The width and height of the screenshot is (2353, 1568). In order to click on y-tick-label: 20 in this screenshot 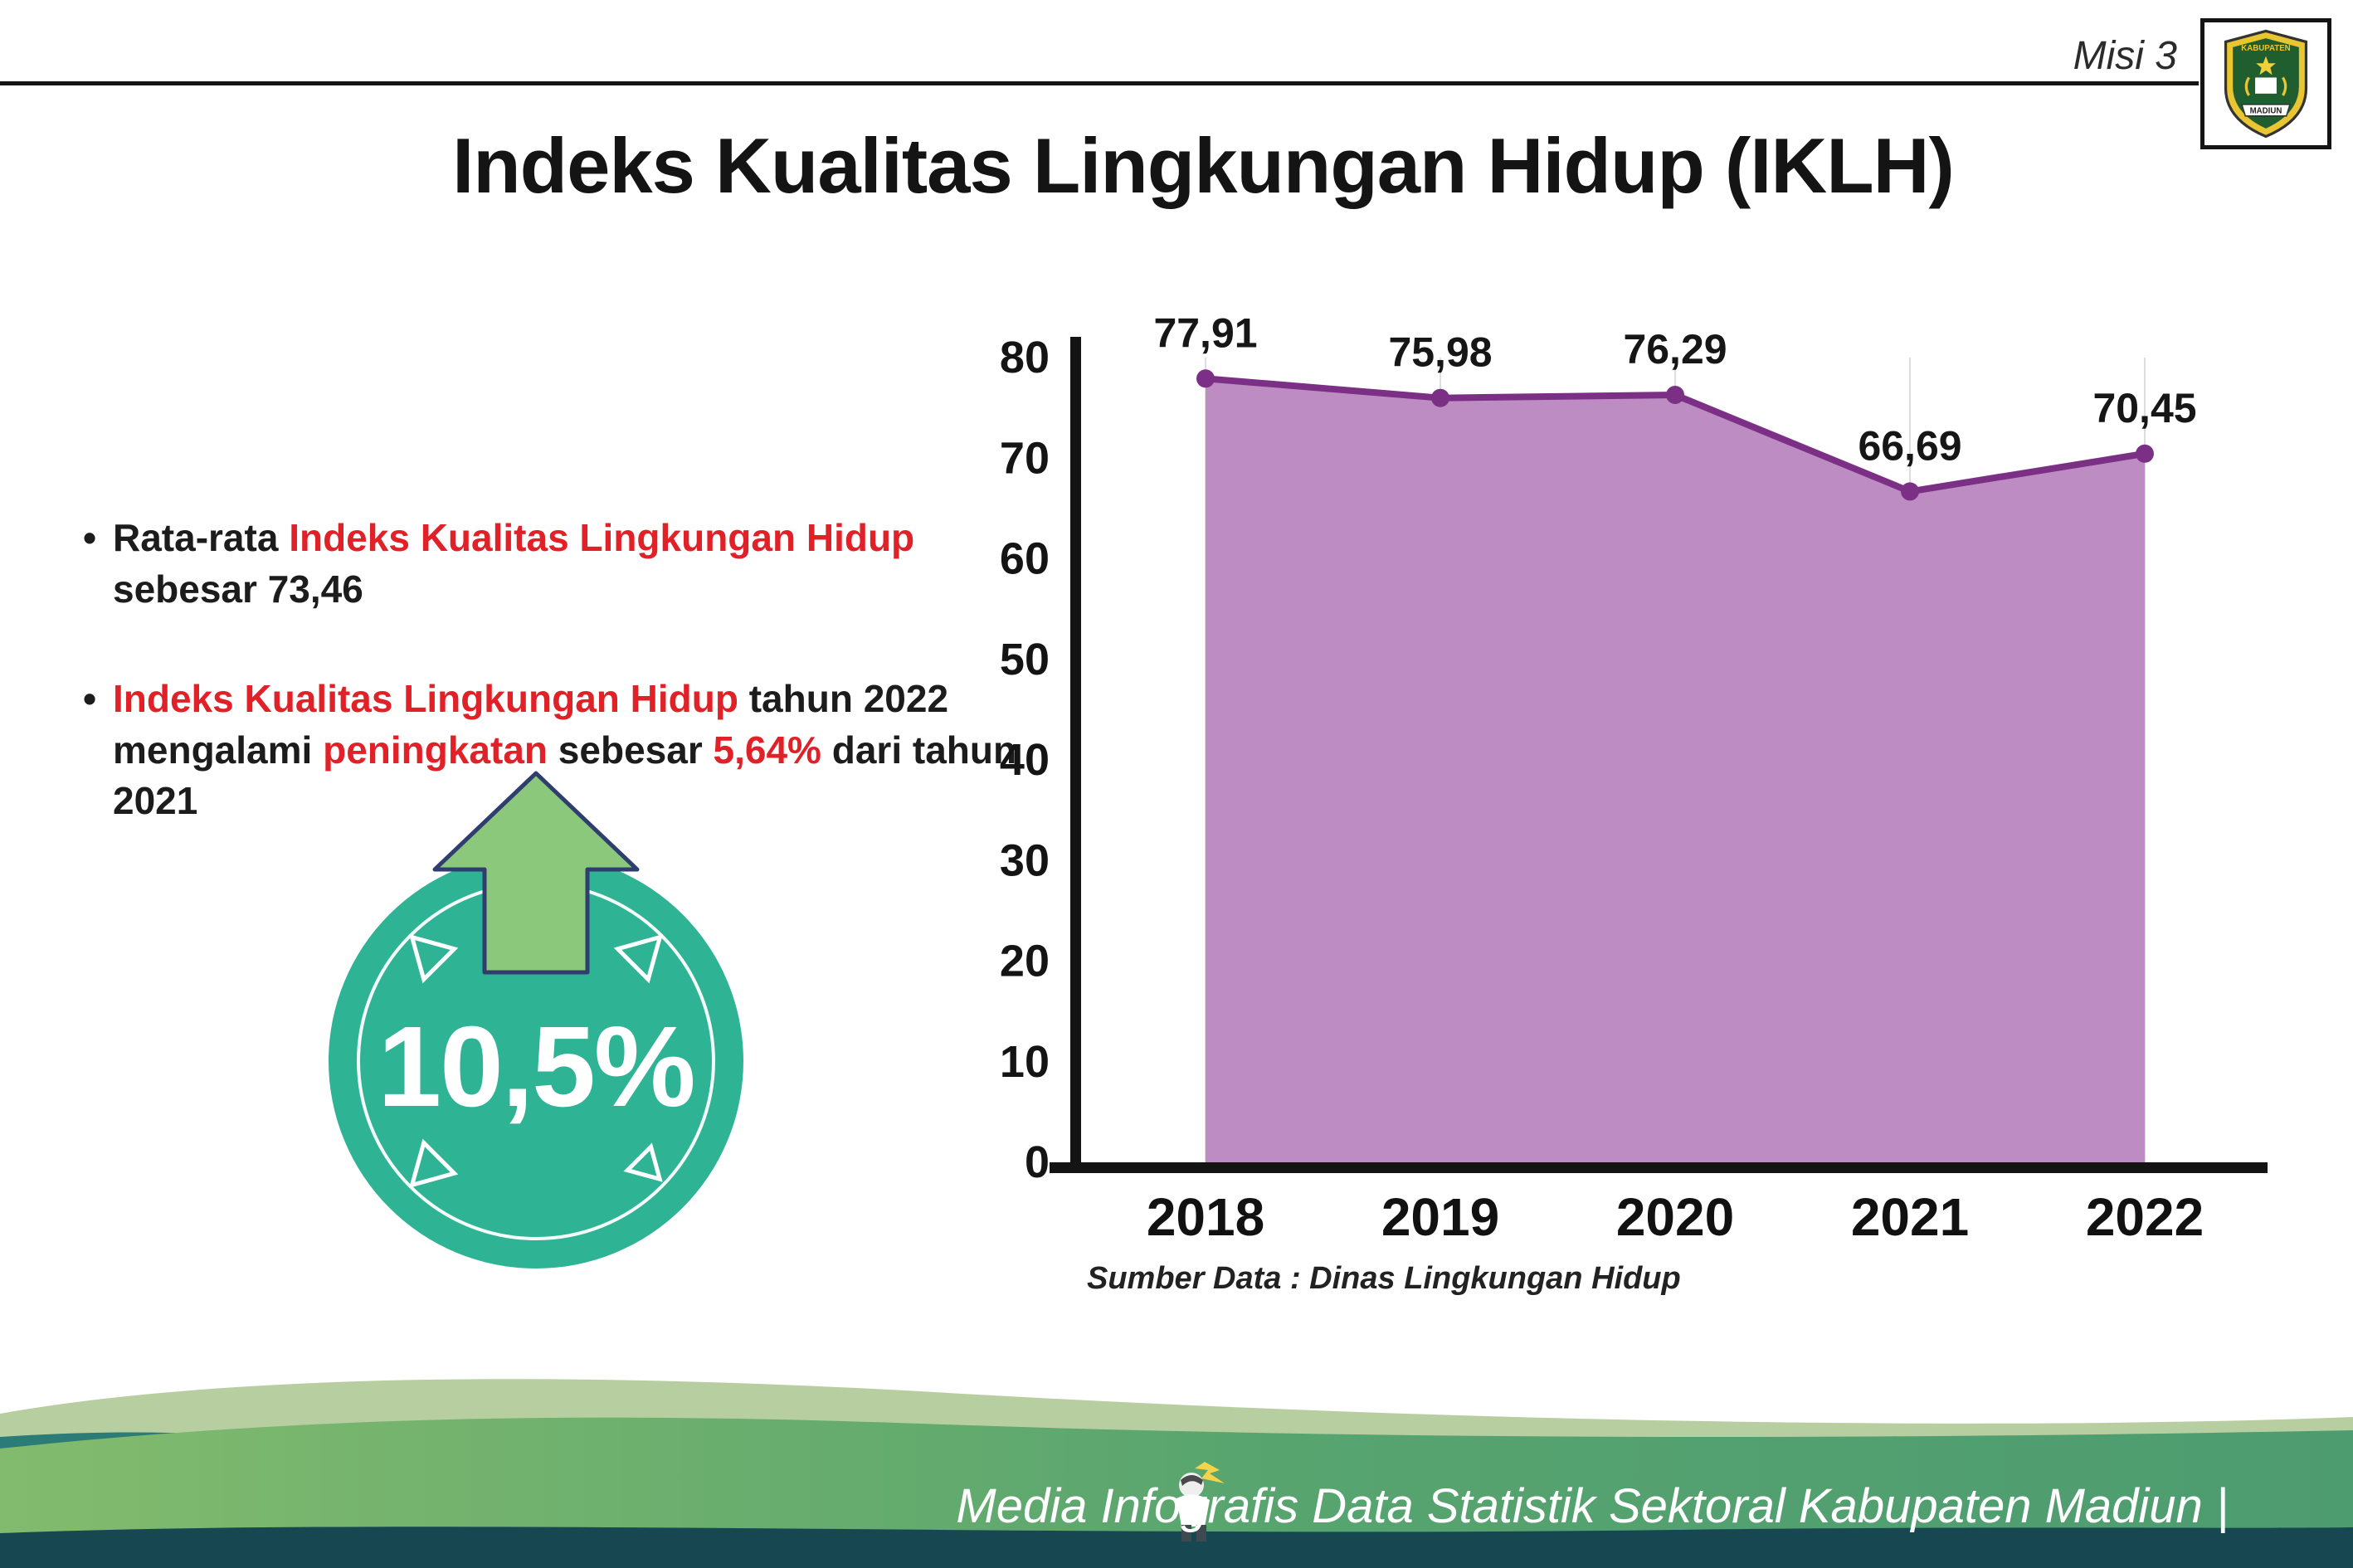, I will do `click(1025, 961)`.